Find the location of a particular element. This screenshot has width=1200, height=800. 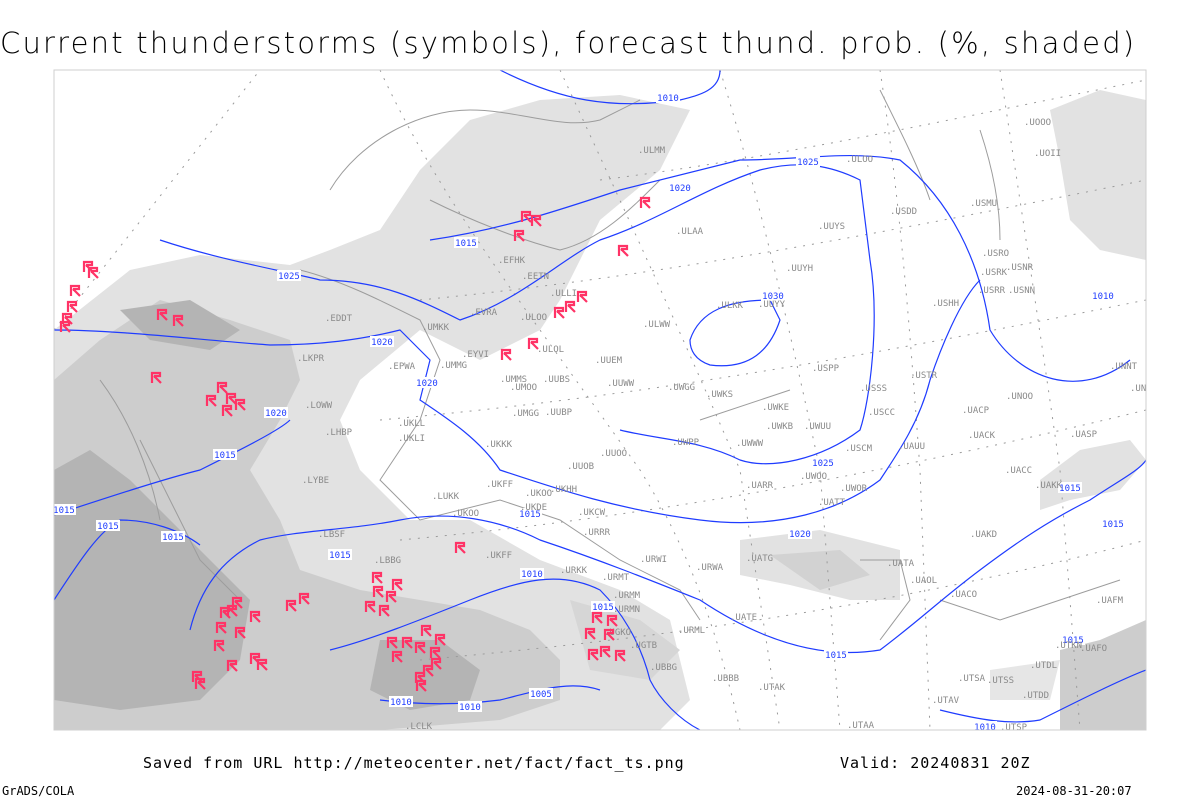

station-label: .USNR is located at coordinates (1020, 268).